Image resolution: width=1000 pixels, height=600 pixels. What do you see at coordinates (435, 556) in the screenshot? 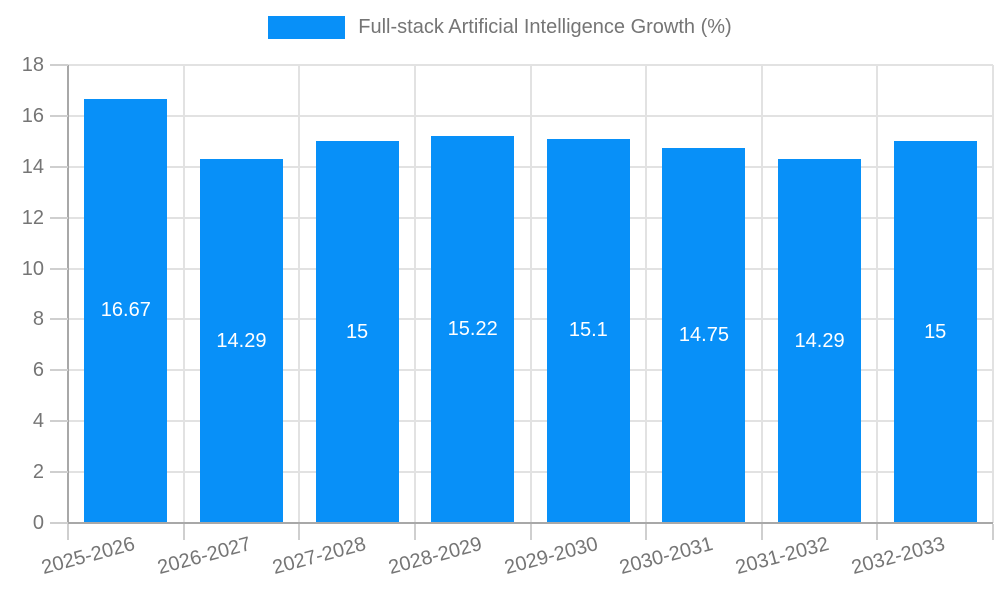
I see `x-tick-label: 2028-2029` at bounding box center [435, 556].